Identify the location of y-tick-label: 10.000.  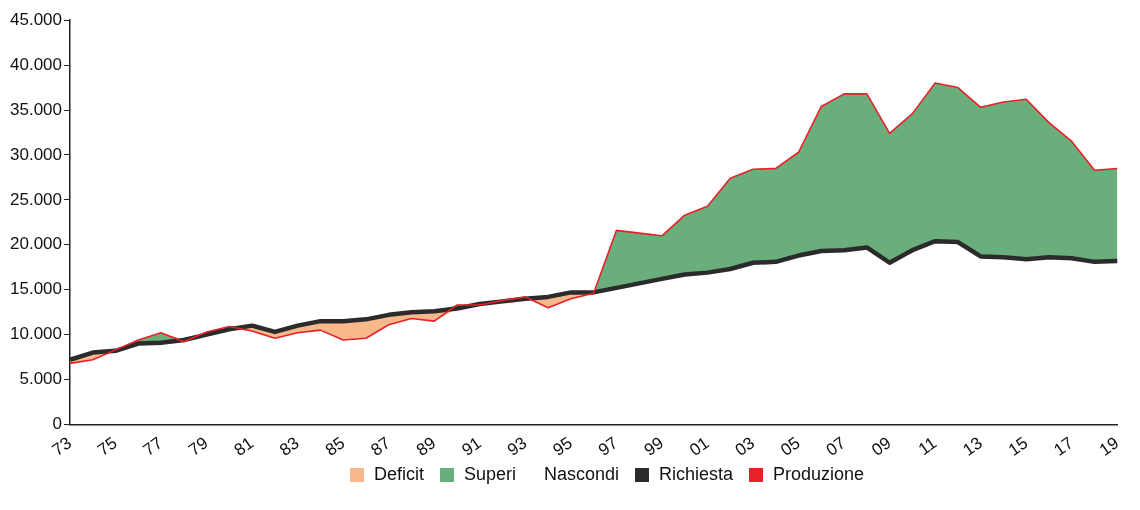
(36, 334).